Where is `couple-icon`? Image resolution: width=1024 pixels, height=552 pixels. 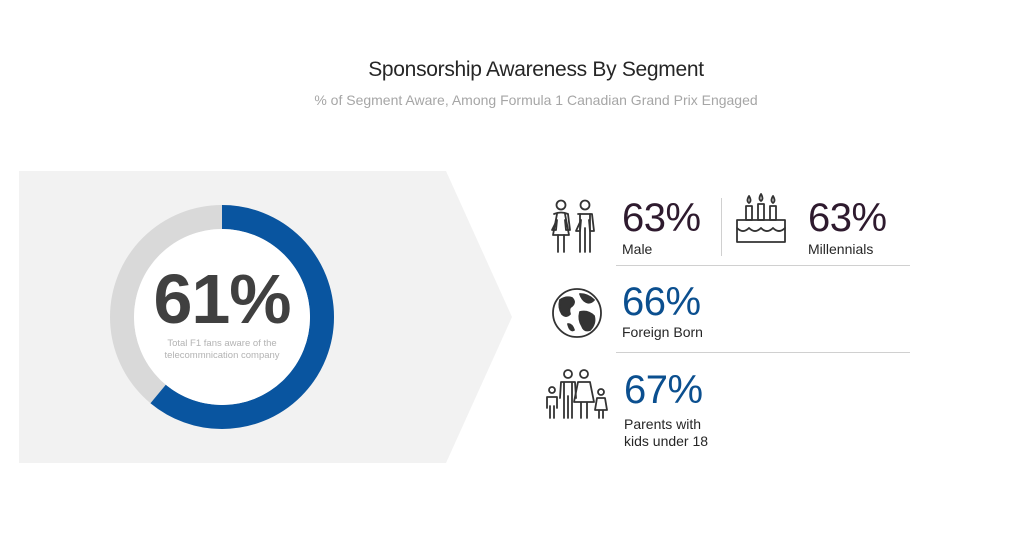 couple-icon is located at coordinates (573, 226).